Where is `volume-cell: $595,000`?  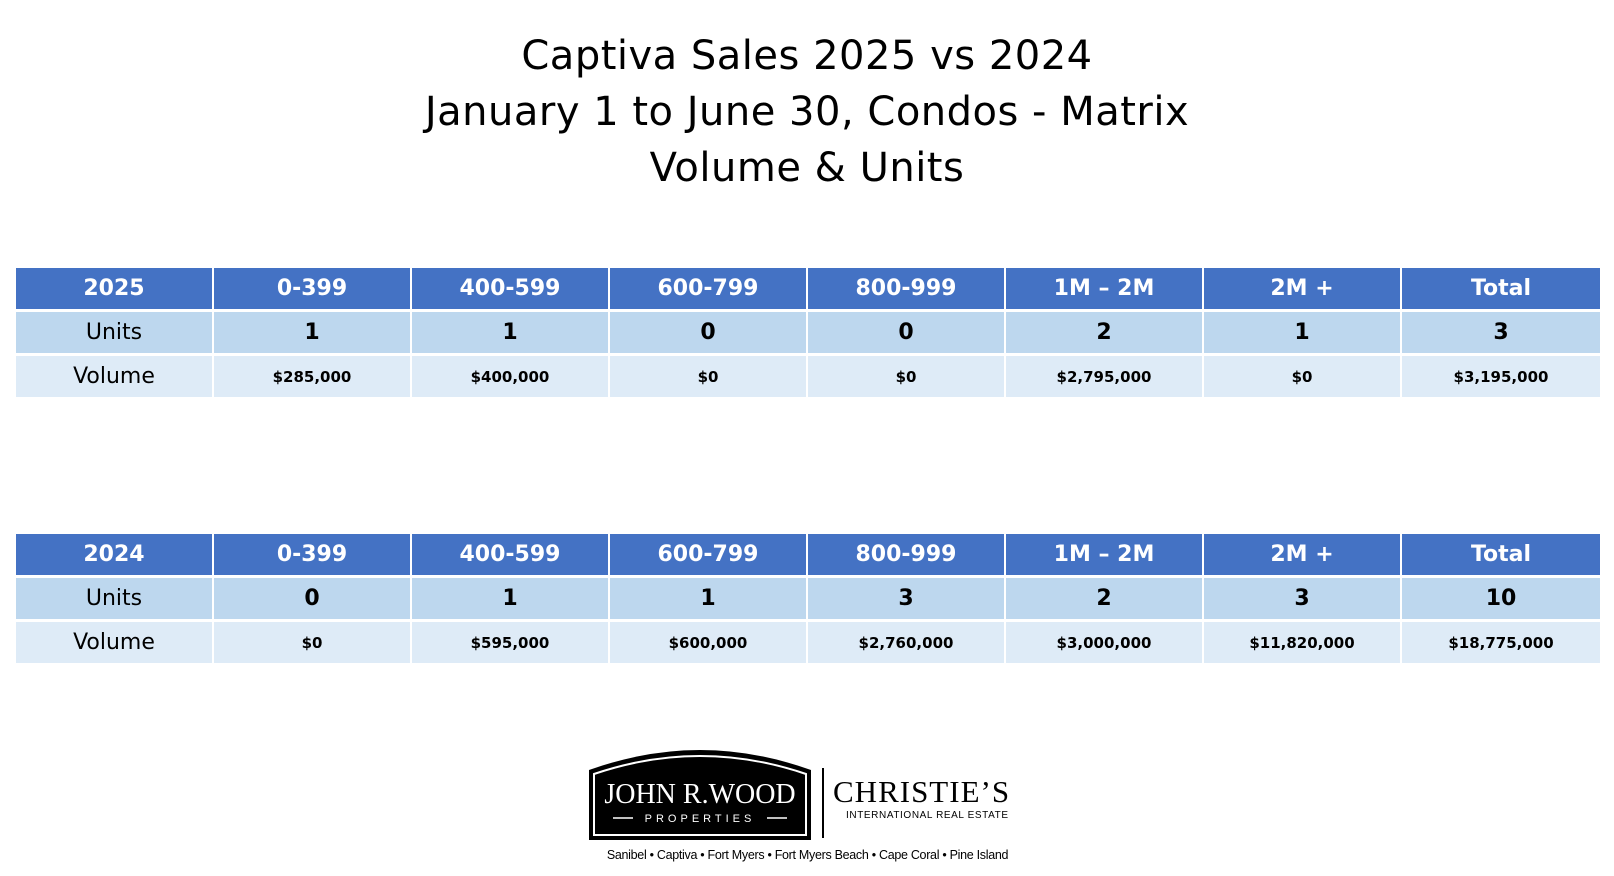 volume-cell: $595,000 is located at coordinates (511, 644).